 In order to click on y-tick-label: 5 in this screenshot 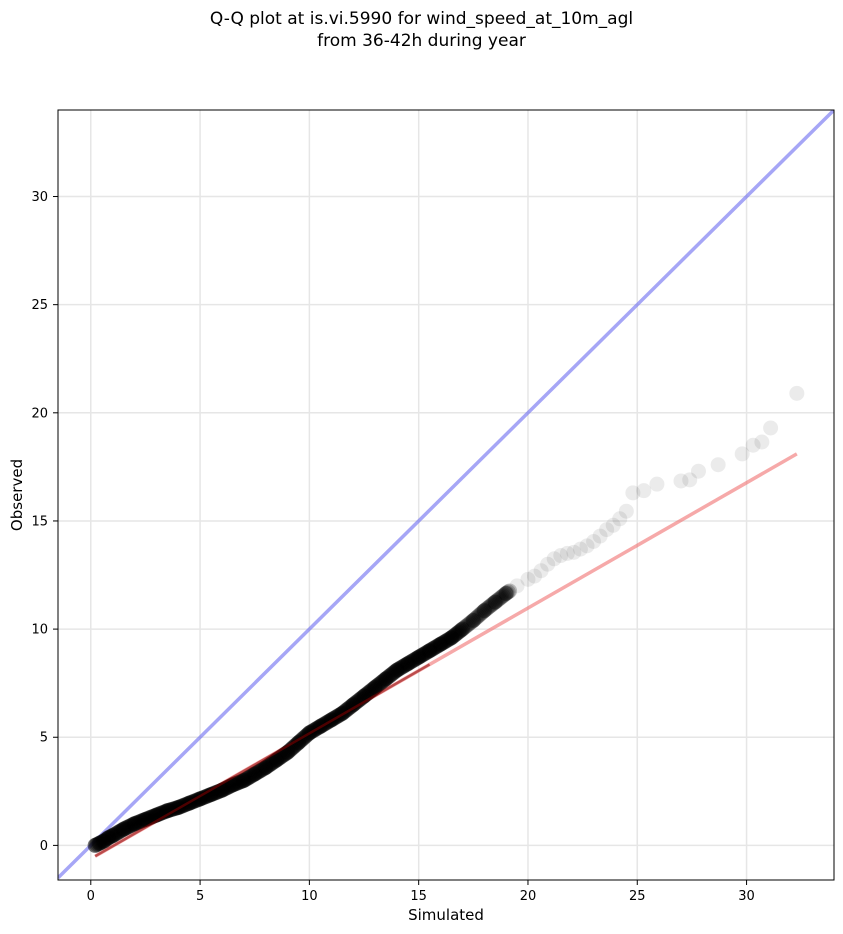, I will do `click(44, 738)`.